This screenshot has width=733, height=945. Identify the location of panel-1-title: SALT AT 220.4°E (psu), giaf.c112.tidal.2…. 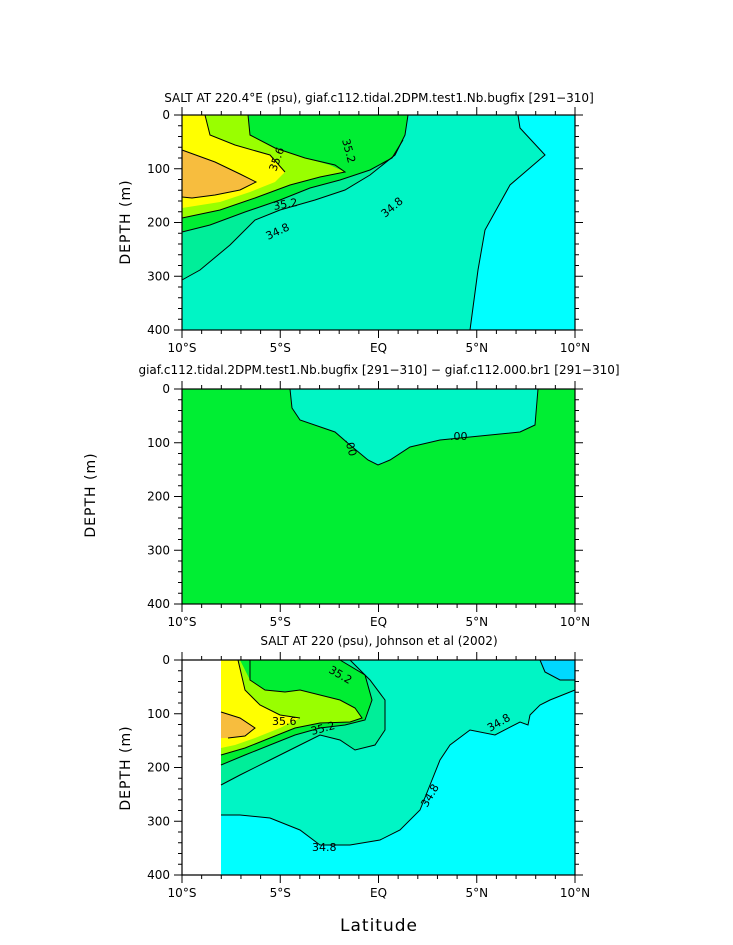
(379, 98).